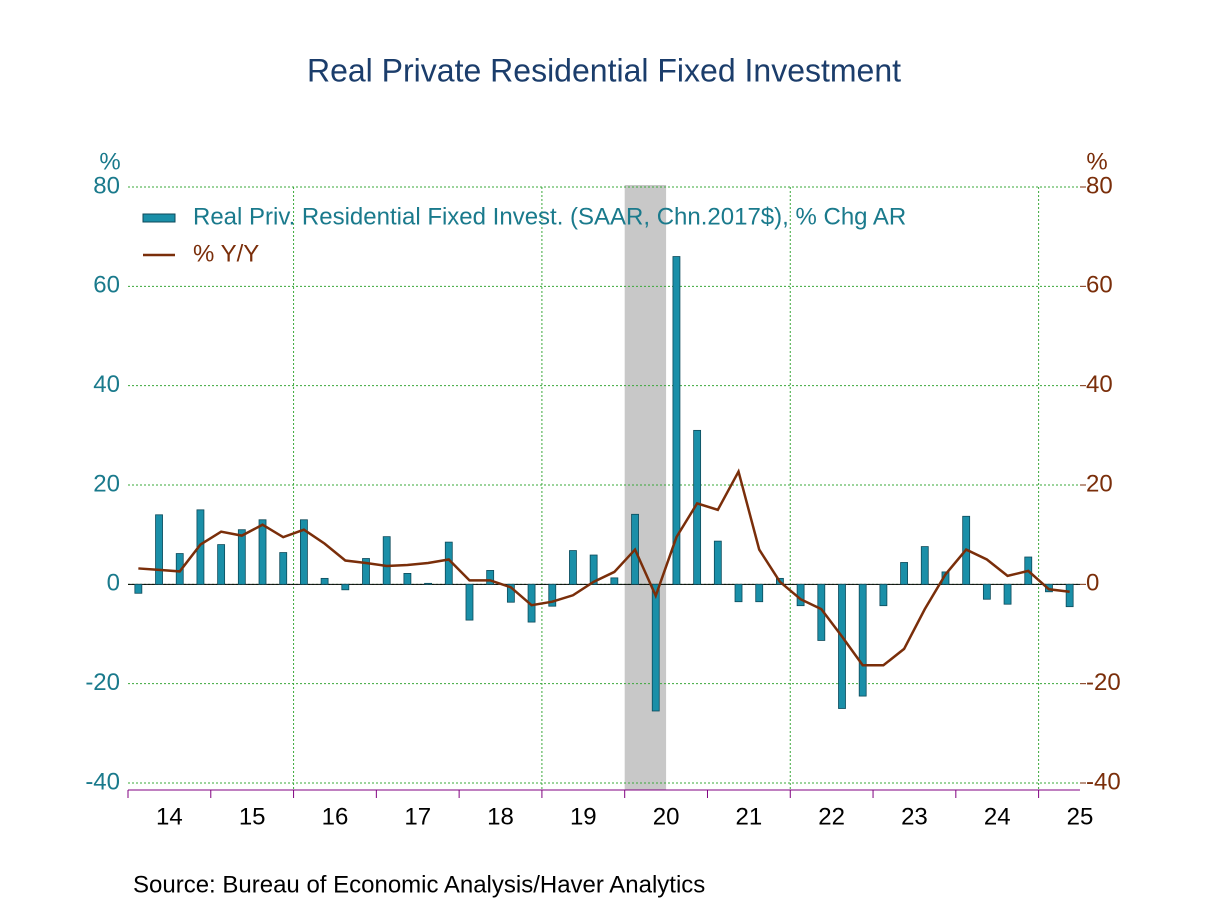 The image size is (1208, 906). What do you see at coordinates (1103, 682) in the screenshot?
I see `y2-tick-label: -20` at bounding box center [1103, 682].